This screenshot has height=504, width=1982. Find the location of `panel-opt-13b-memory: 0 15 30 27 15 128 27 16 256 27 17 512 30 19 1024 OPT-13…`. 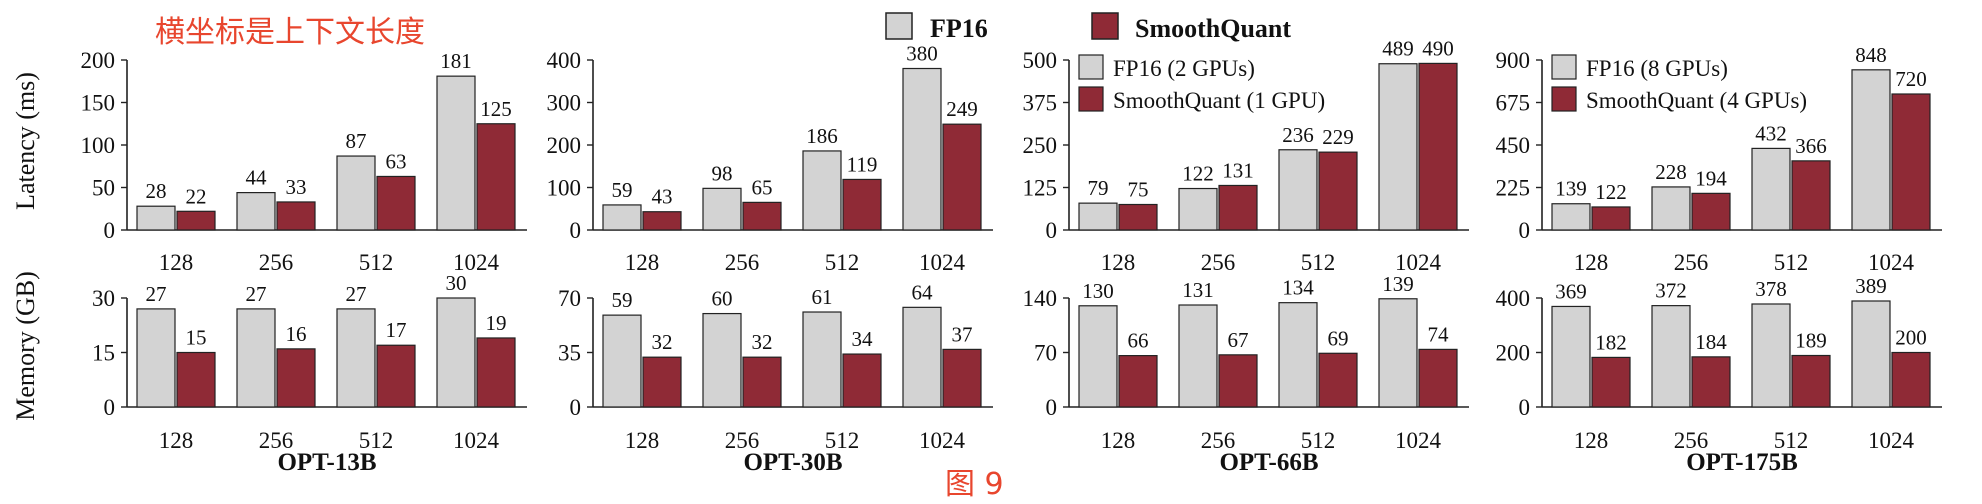

panel-opt-13b-memory: 0 15 30 27 15 128 27 16 256 27 17 512 30 19 1024 OPT-13… is located at coordinates (309, 373).